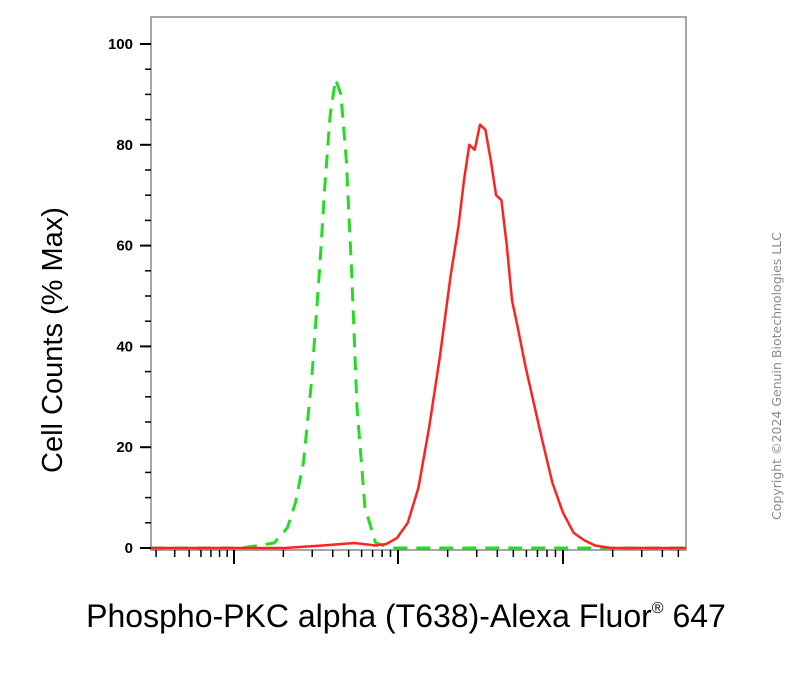  I want to click on x-axis-label-end: 647, so click(694, 616).